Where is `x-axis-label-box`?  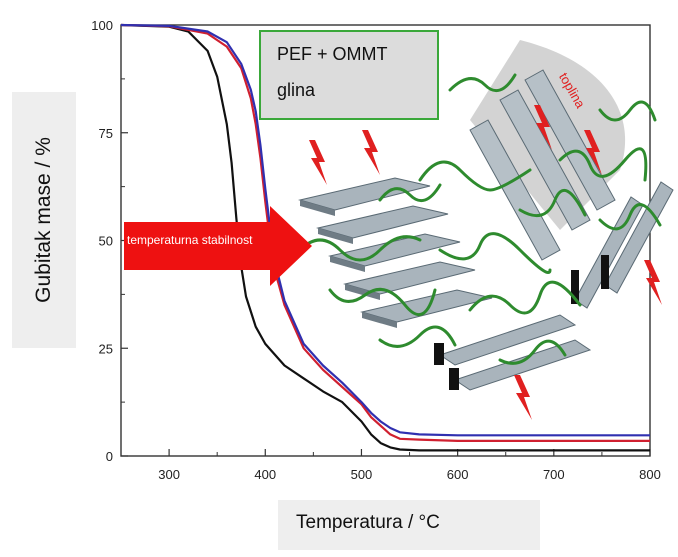 x-axis-label-box is located at coordinates (409, 525).